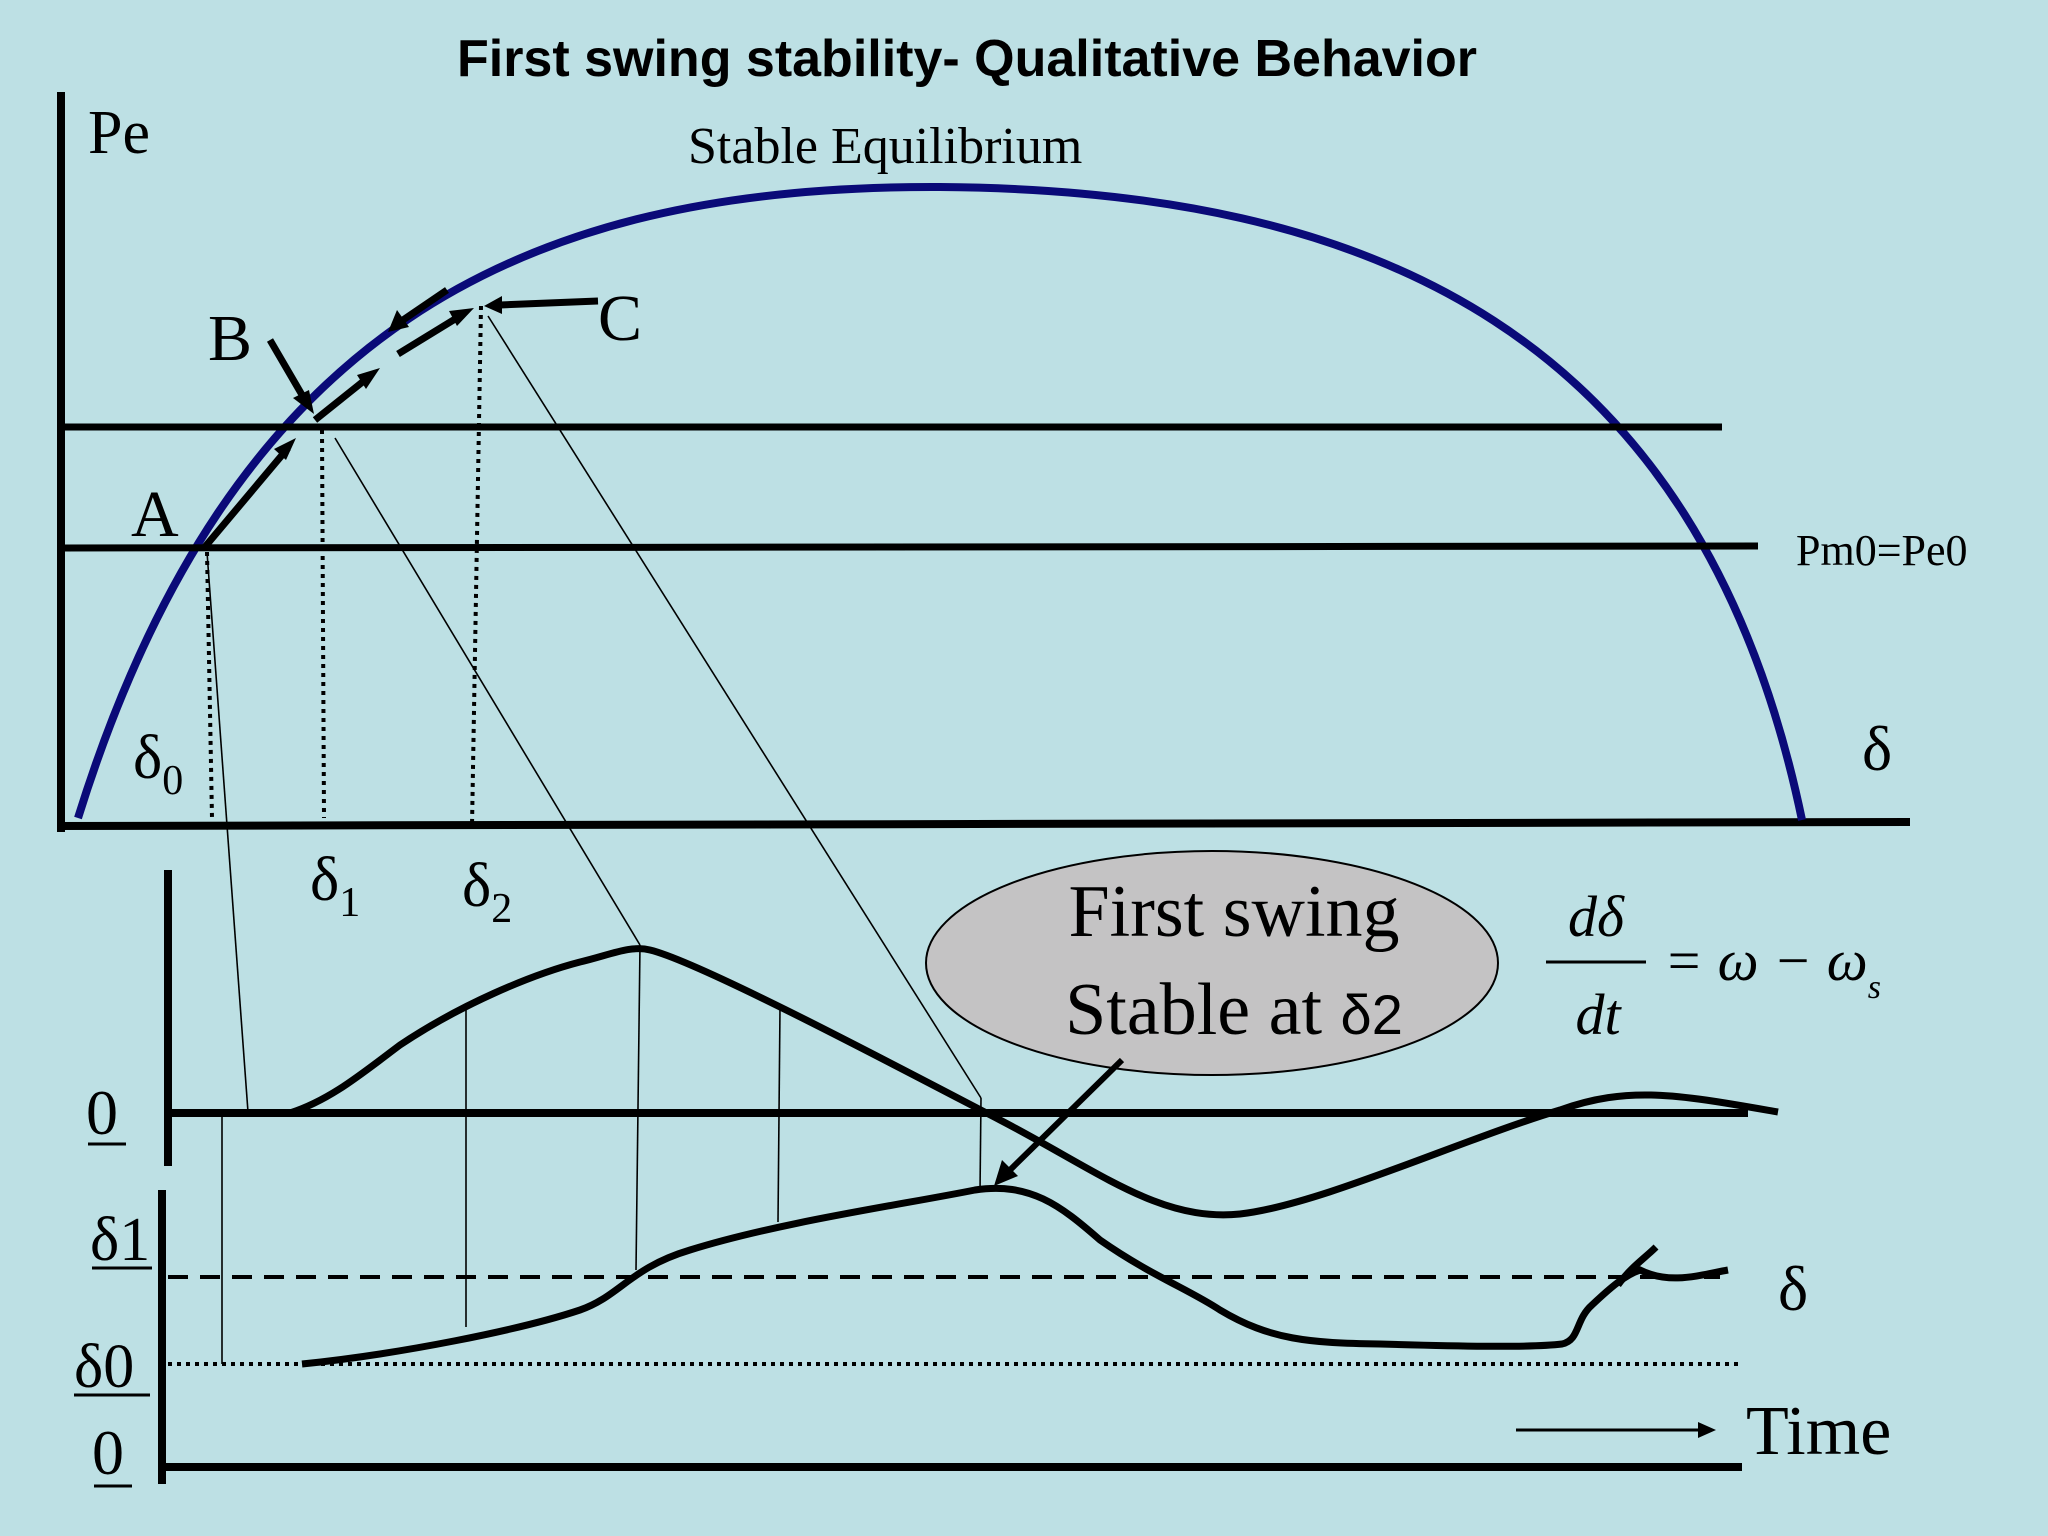 The image size is (2048, 1536). What do you see at coordinates (487, 892) in the screenshot?
I see `delta2-label: δ2` at bounding box center [487, 892].